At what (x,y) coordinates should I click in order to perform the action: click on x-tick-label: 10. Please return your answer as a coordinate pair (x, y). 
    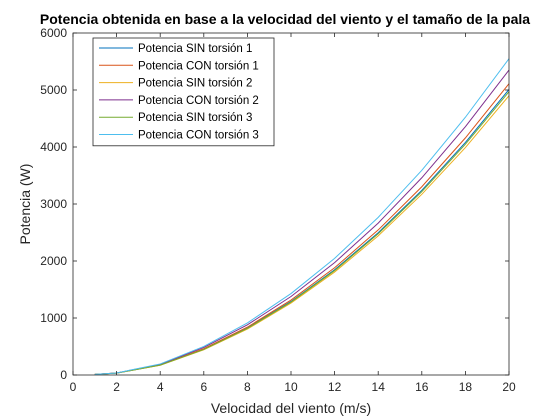
    Looking at the image, I should click on (291, 387).